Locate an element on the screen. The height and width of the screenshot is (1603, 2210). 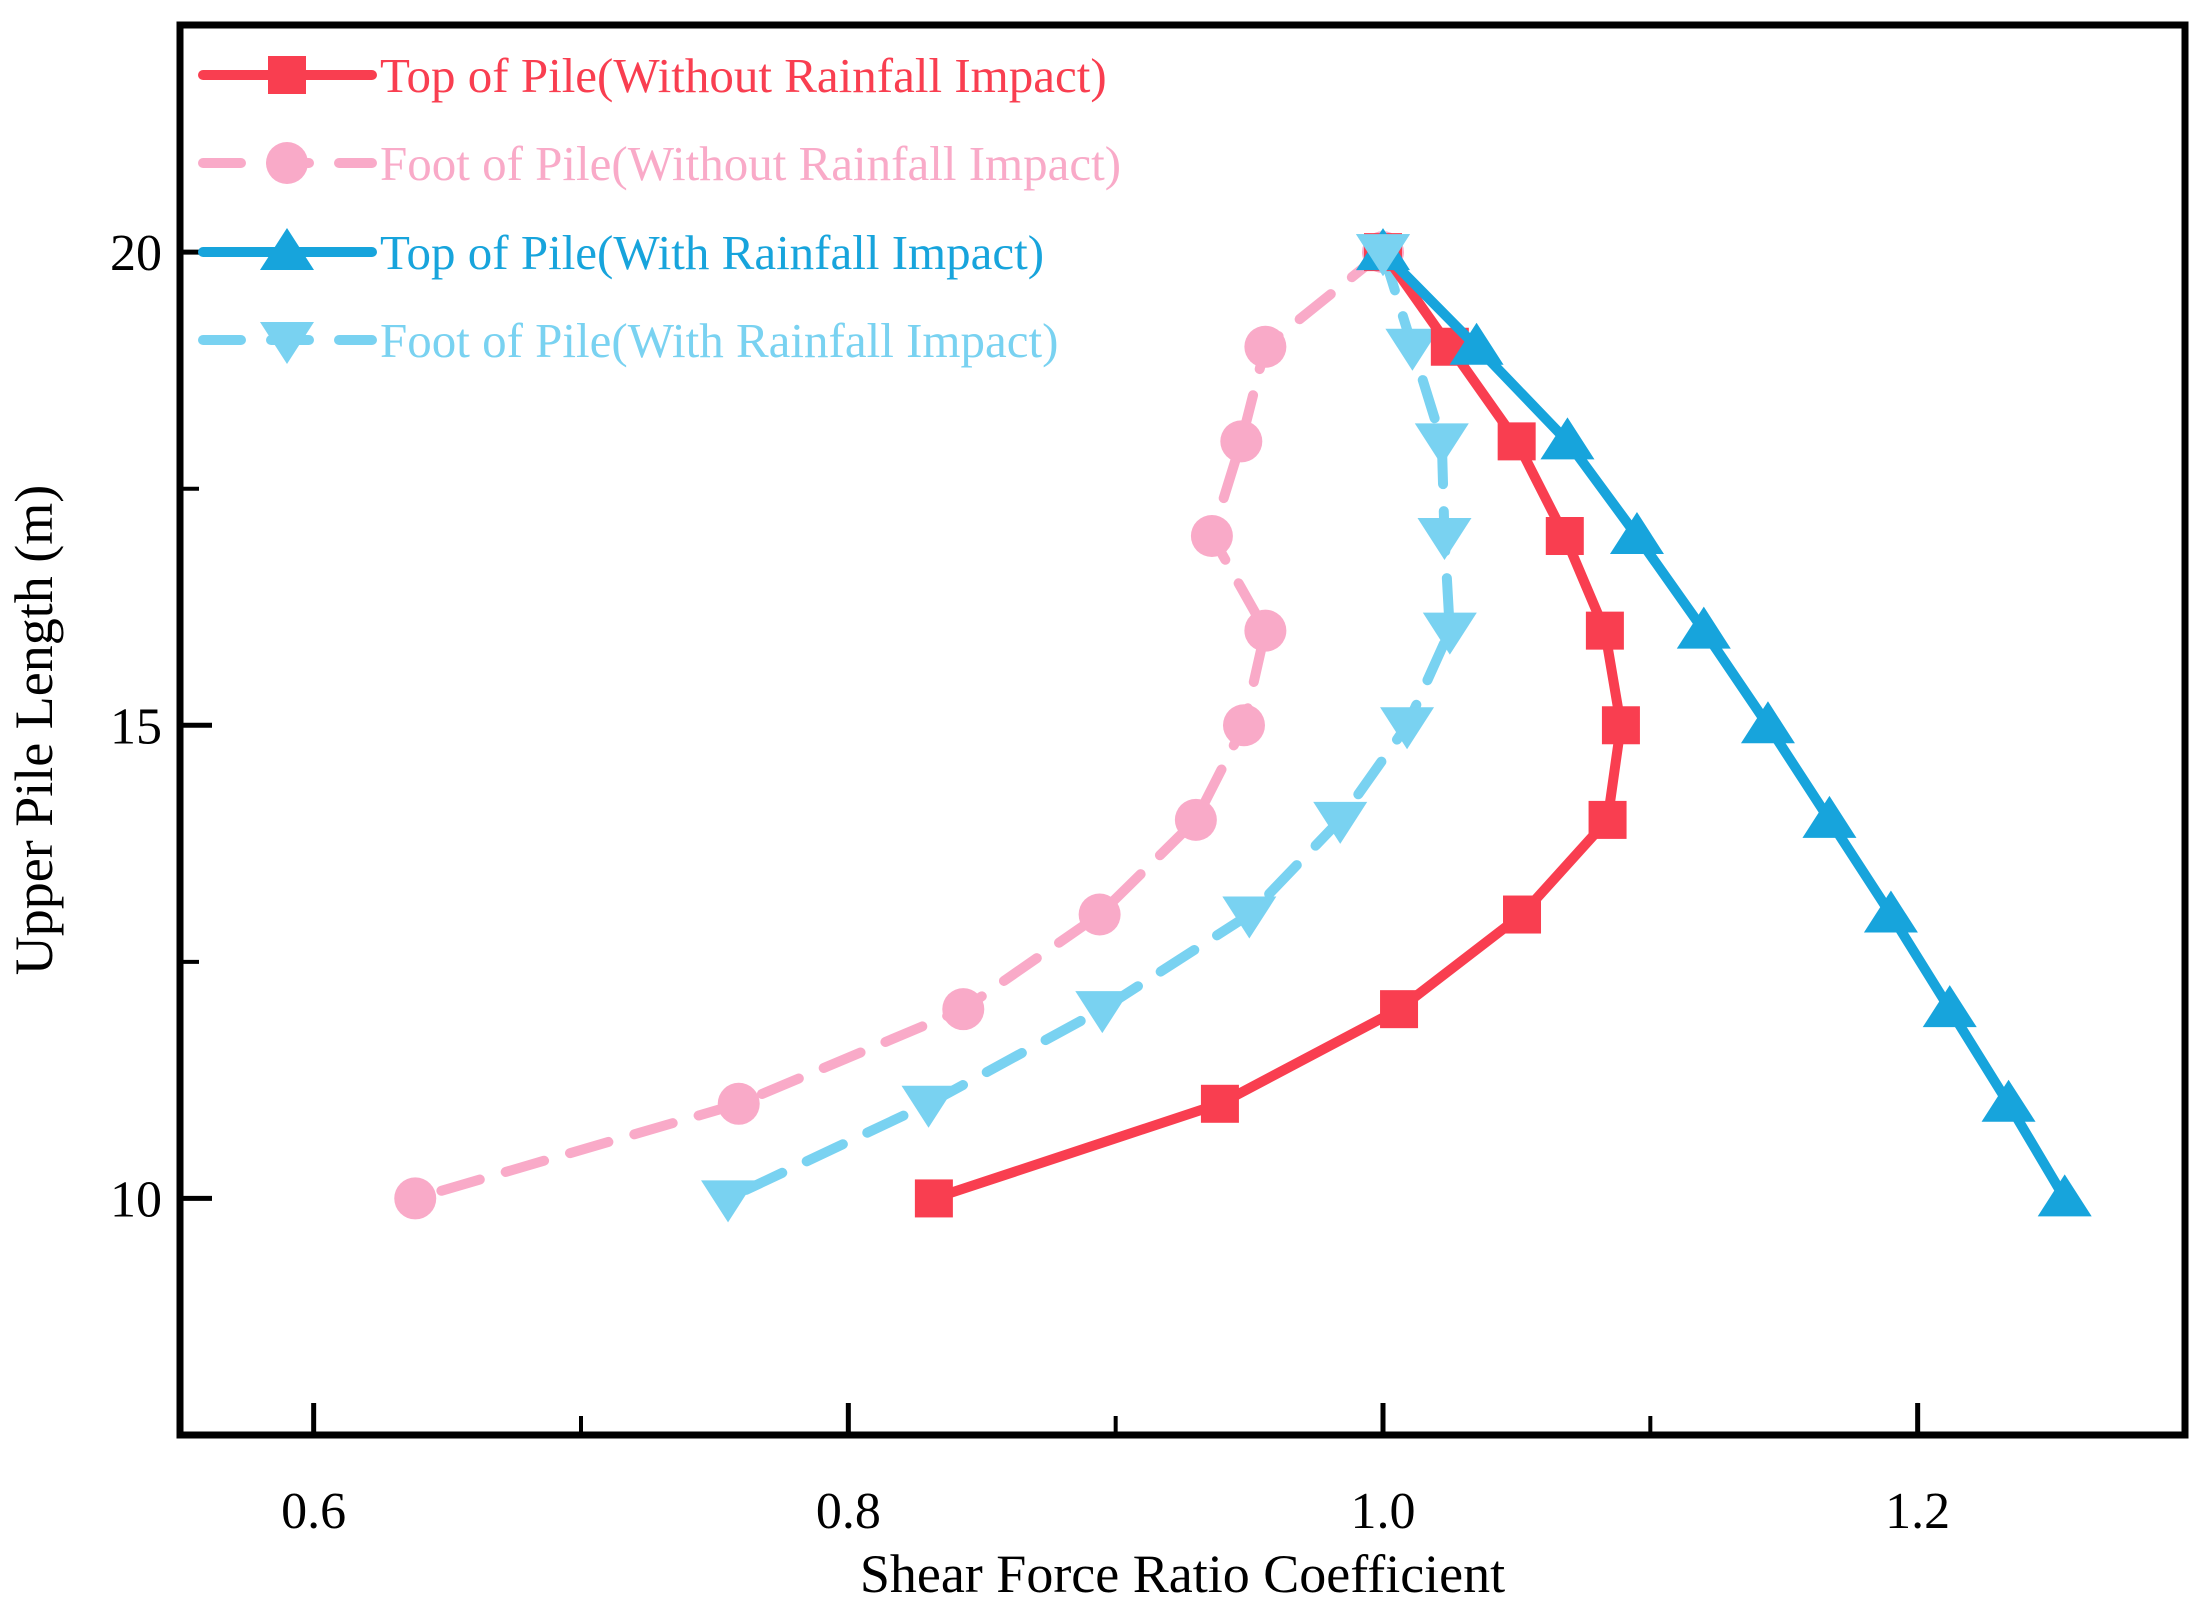
legend-marker-circle is located at coordinates (287, 163).